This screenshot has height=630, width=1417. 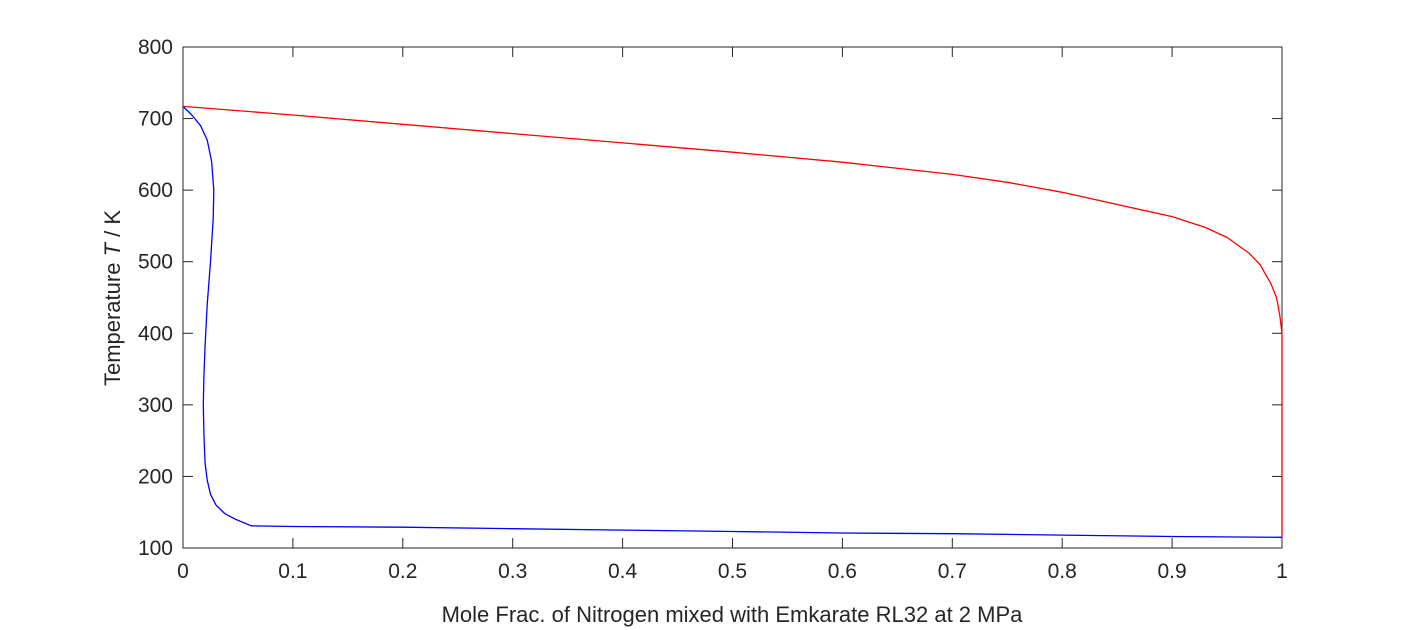 What do you see at coordinates (952, 571) in the screenshot?
I see `x-tick-label: 0.7` at bounding box center [952, 571].